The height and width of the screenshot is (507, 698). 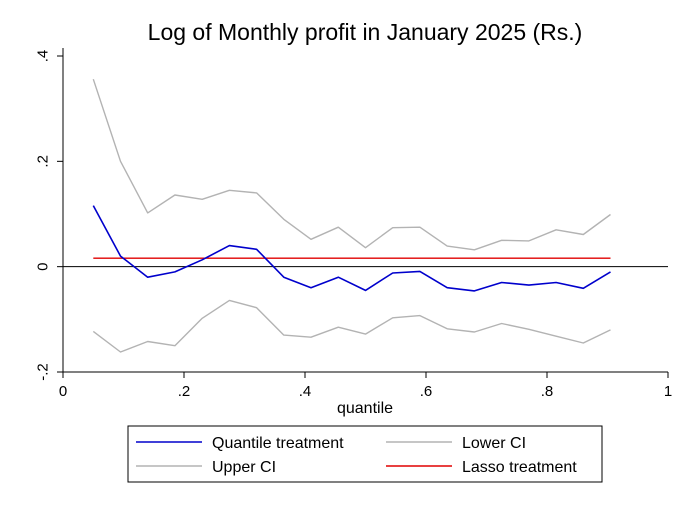 What do you see at coordinates (547, 391) in the screenshot?
I see `x-tick-label: .8` at bounding box center [547, 391].